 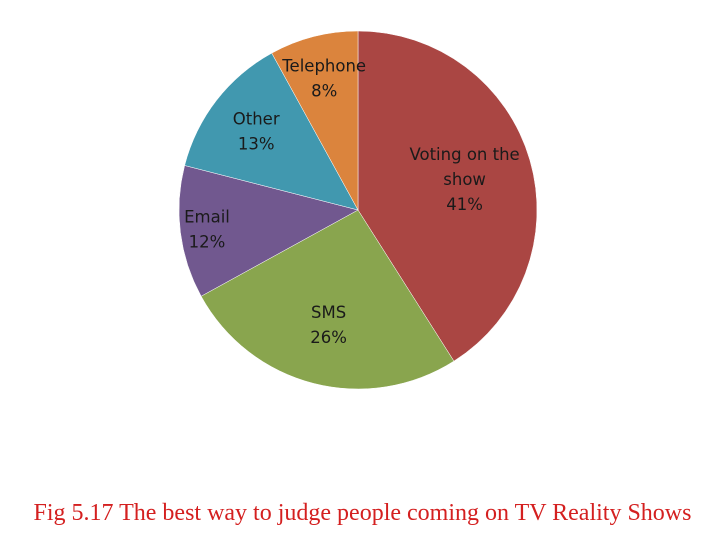 I want to click on slice-label: Telephone 8%, so click(x=323, y=79).